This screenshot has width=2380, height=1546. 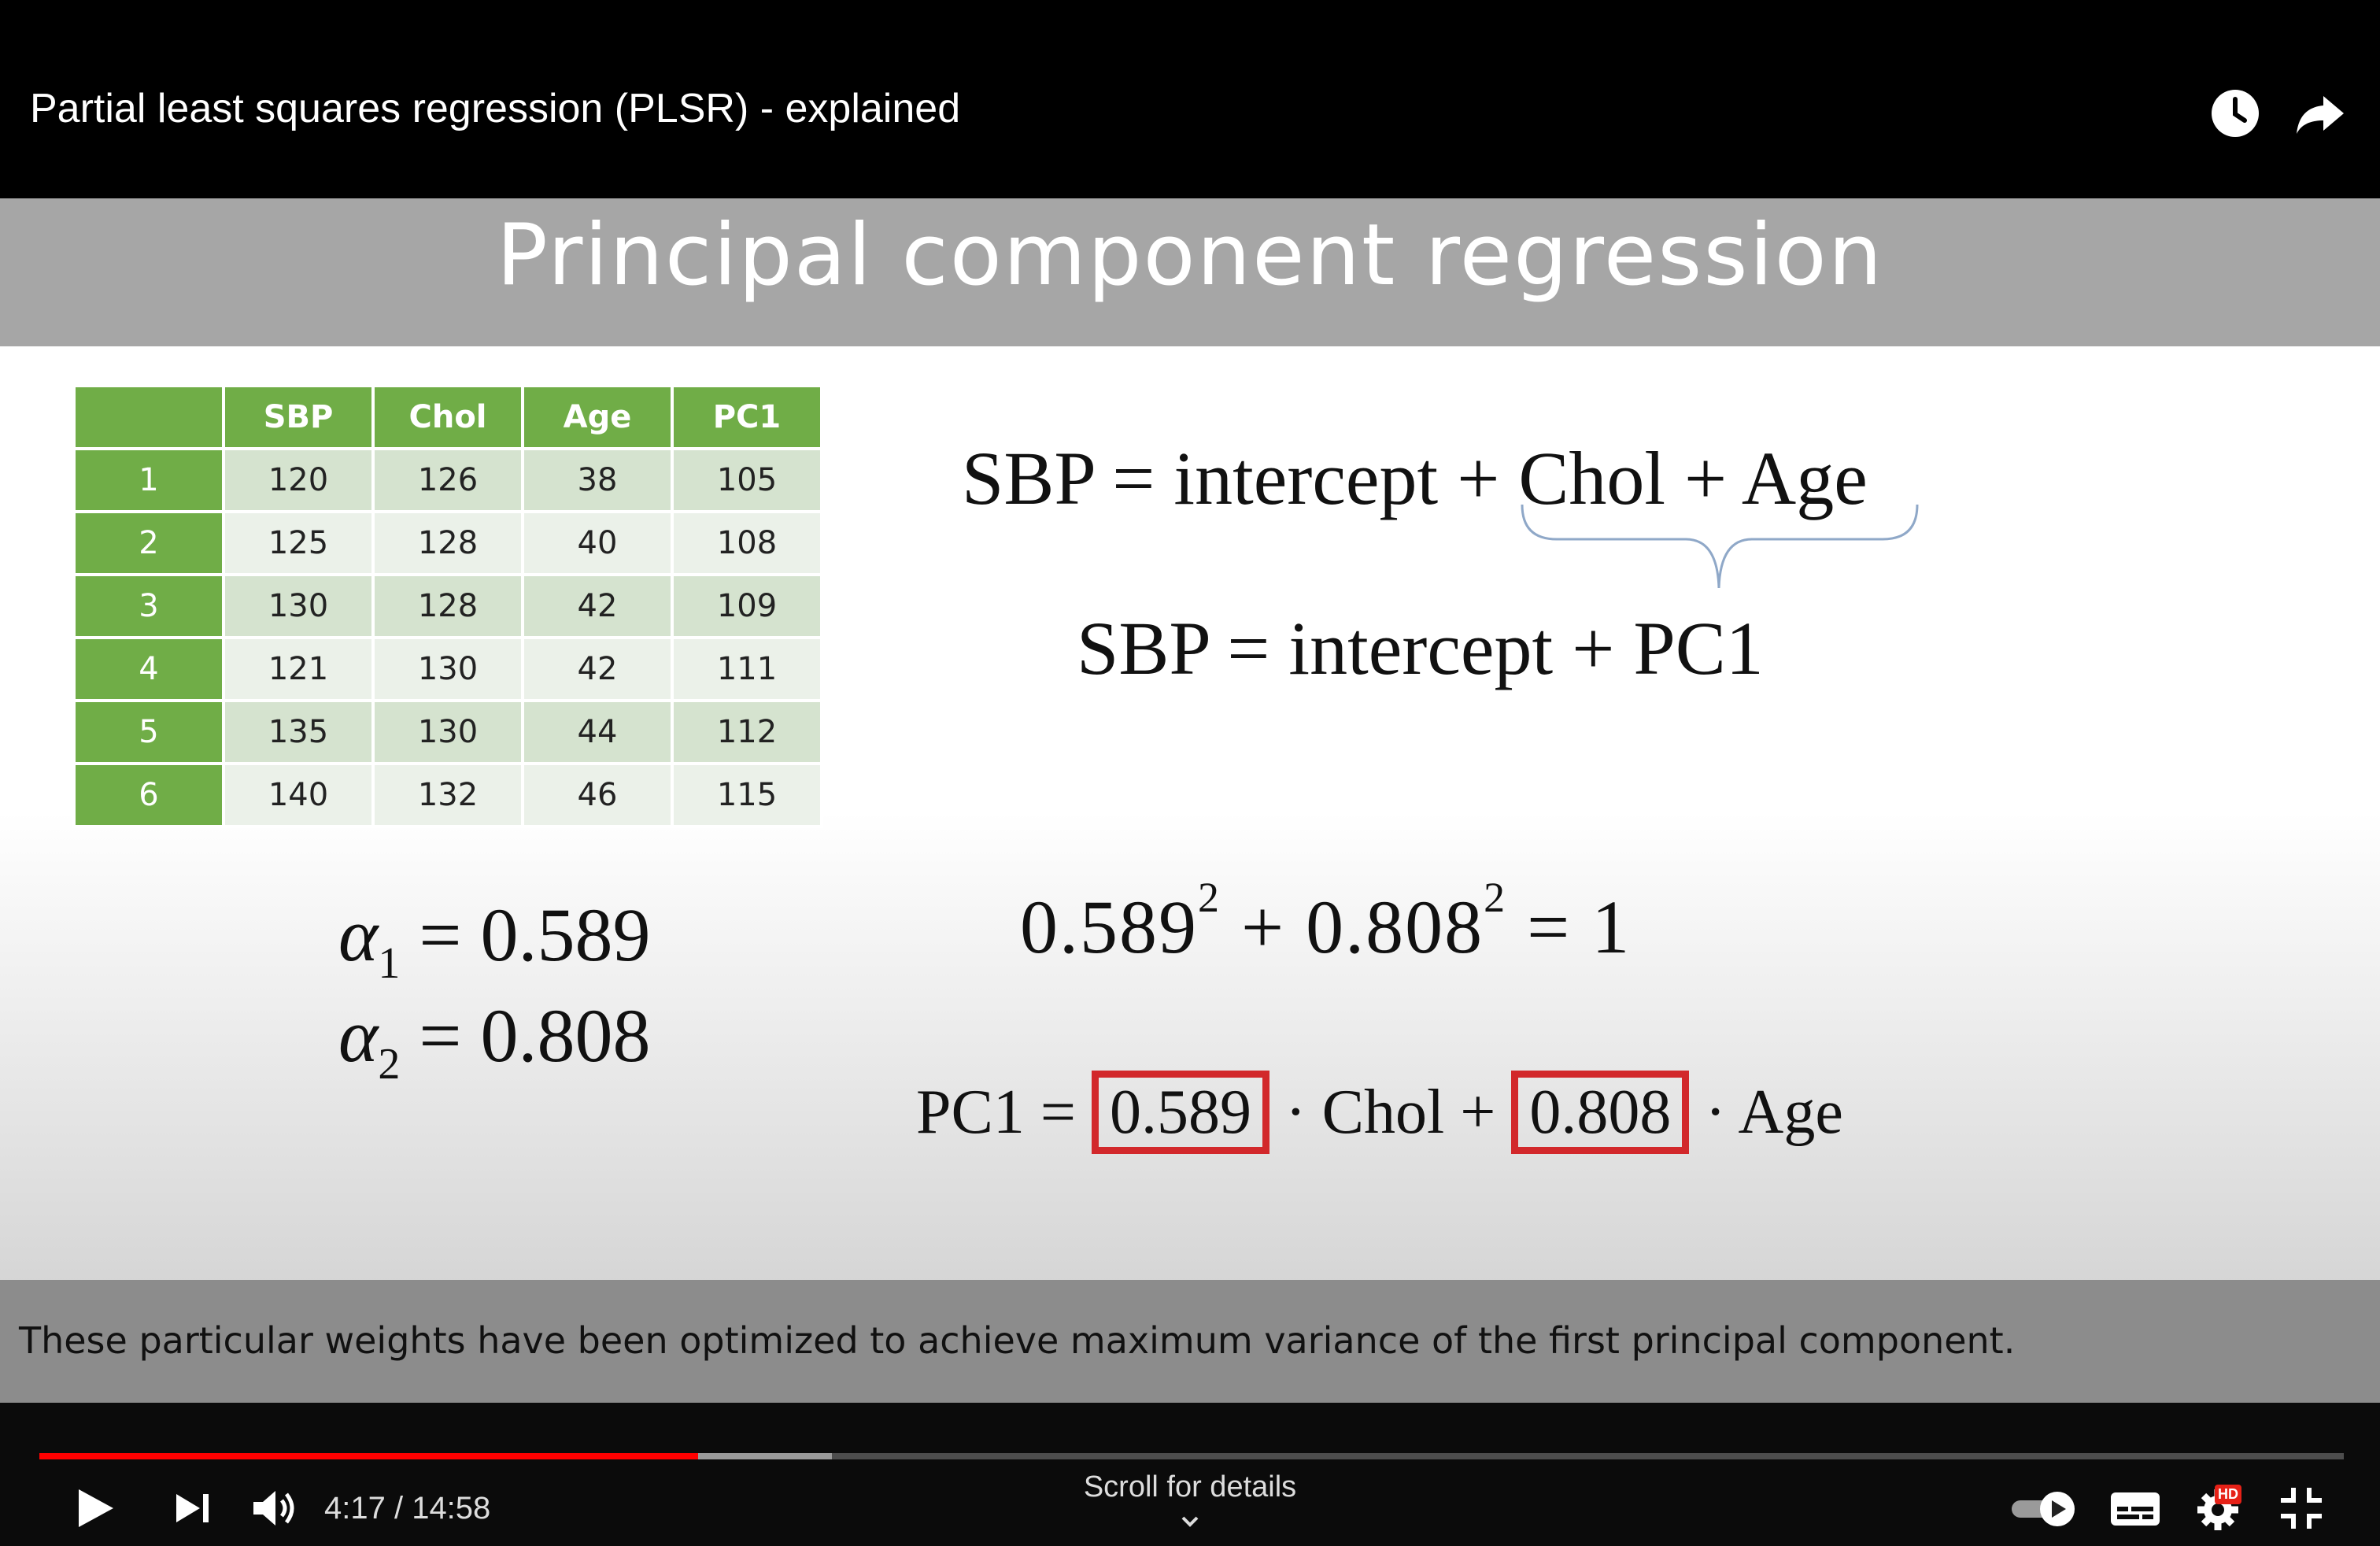 What do you see at coordinates (1190, 1521) in the screenshot?
I see `chevron-down-icon` at bounding box center [1190, 1521].